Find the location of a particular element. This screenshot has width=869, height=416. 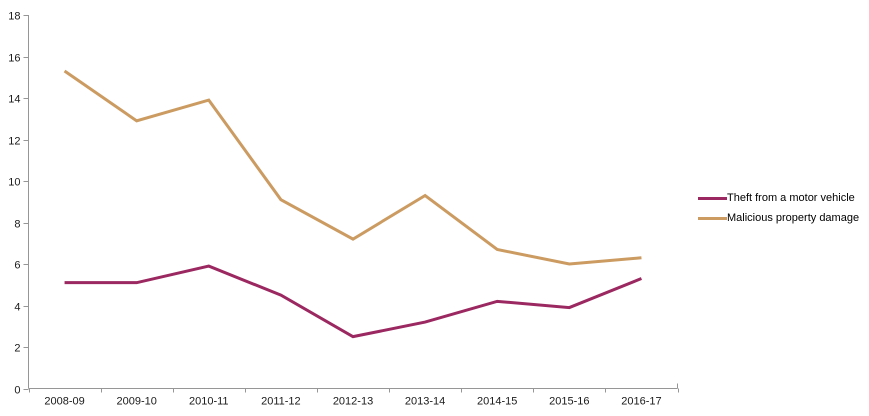

legend-item-theft: Theft from a motor vehicle is located at coordinates (778, 198).